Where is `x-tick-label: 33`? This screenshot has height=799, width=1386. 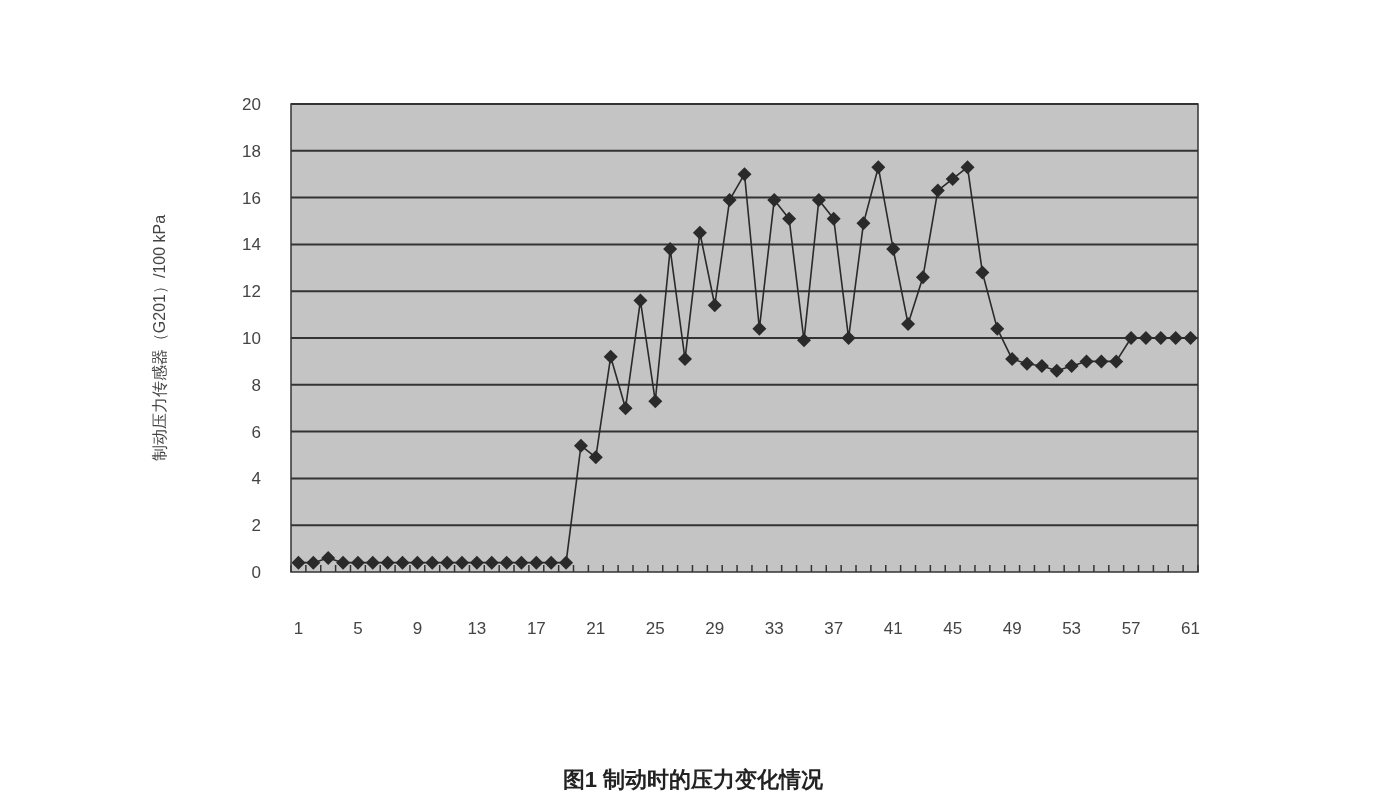 x-tick-label: 33 is located at coordinates (774, 628).